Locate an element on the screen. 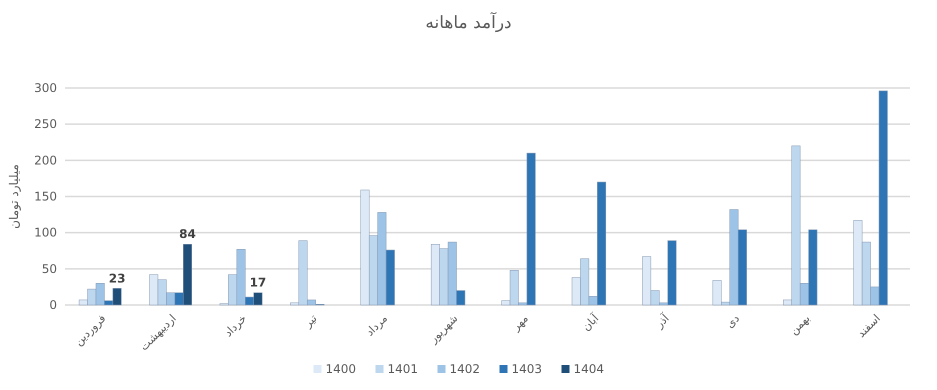 The image size is (937, 390). x-tick-label: دی is located at coordinates (732, 321).